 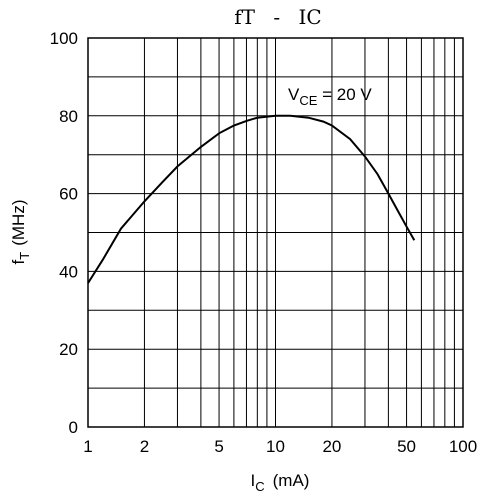 What do you see at coordinates (68, 116) in the screenshot?
I see `y-tick-label: 80` at bounding box center [68, 116].